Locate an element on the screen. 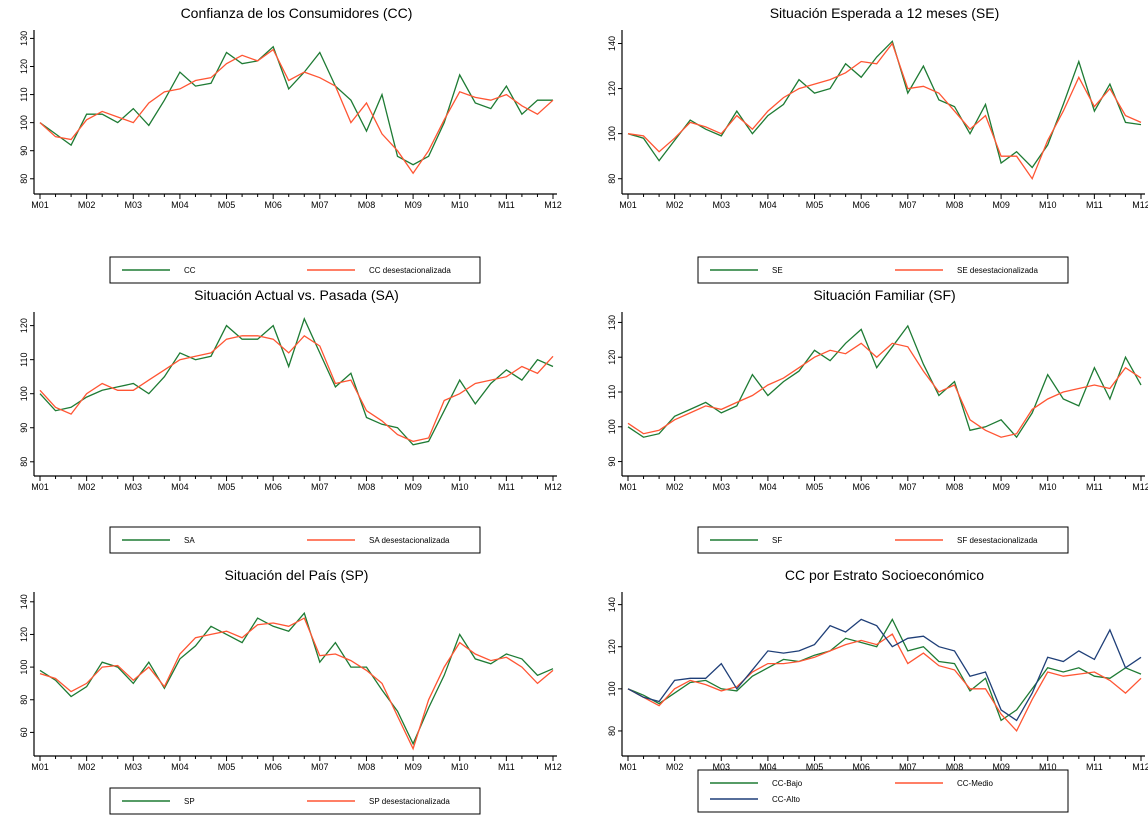 The image size is (1148, 821). legend-label: SP is located at coordinates (189, 801).